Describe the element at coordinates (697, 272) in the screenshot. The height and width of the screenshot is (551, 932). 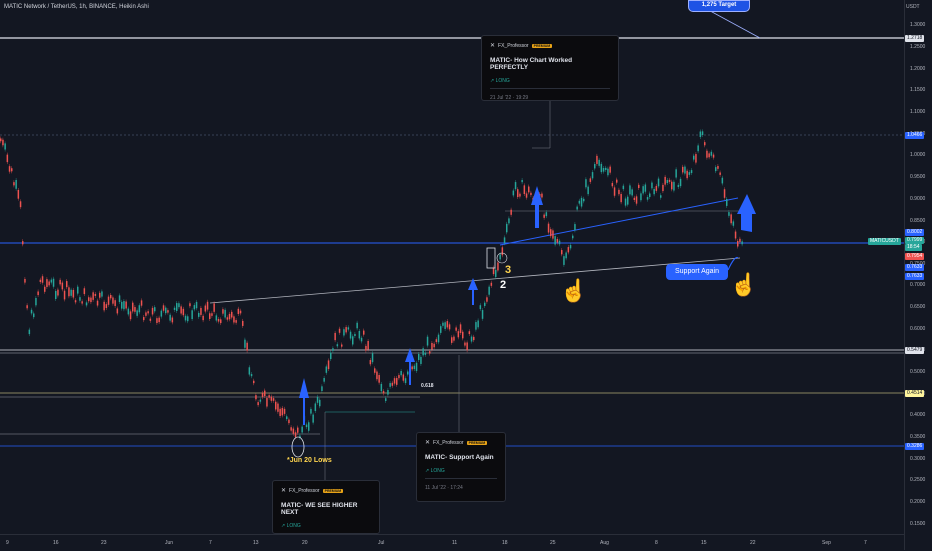
I see `support-again-callout: Support Again` at that location.